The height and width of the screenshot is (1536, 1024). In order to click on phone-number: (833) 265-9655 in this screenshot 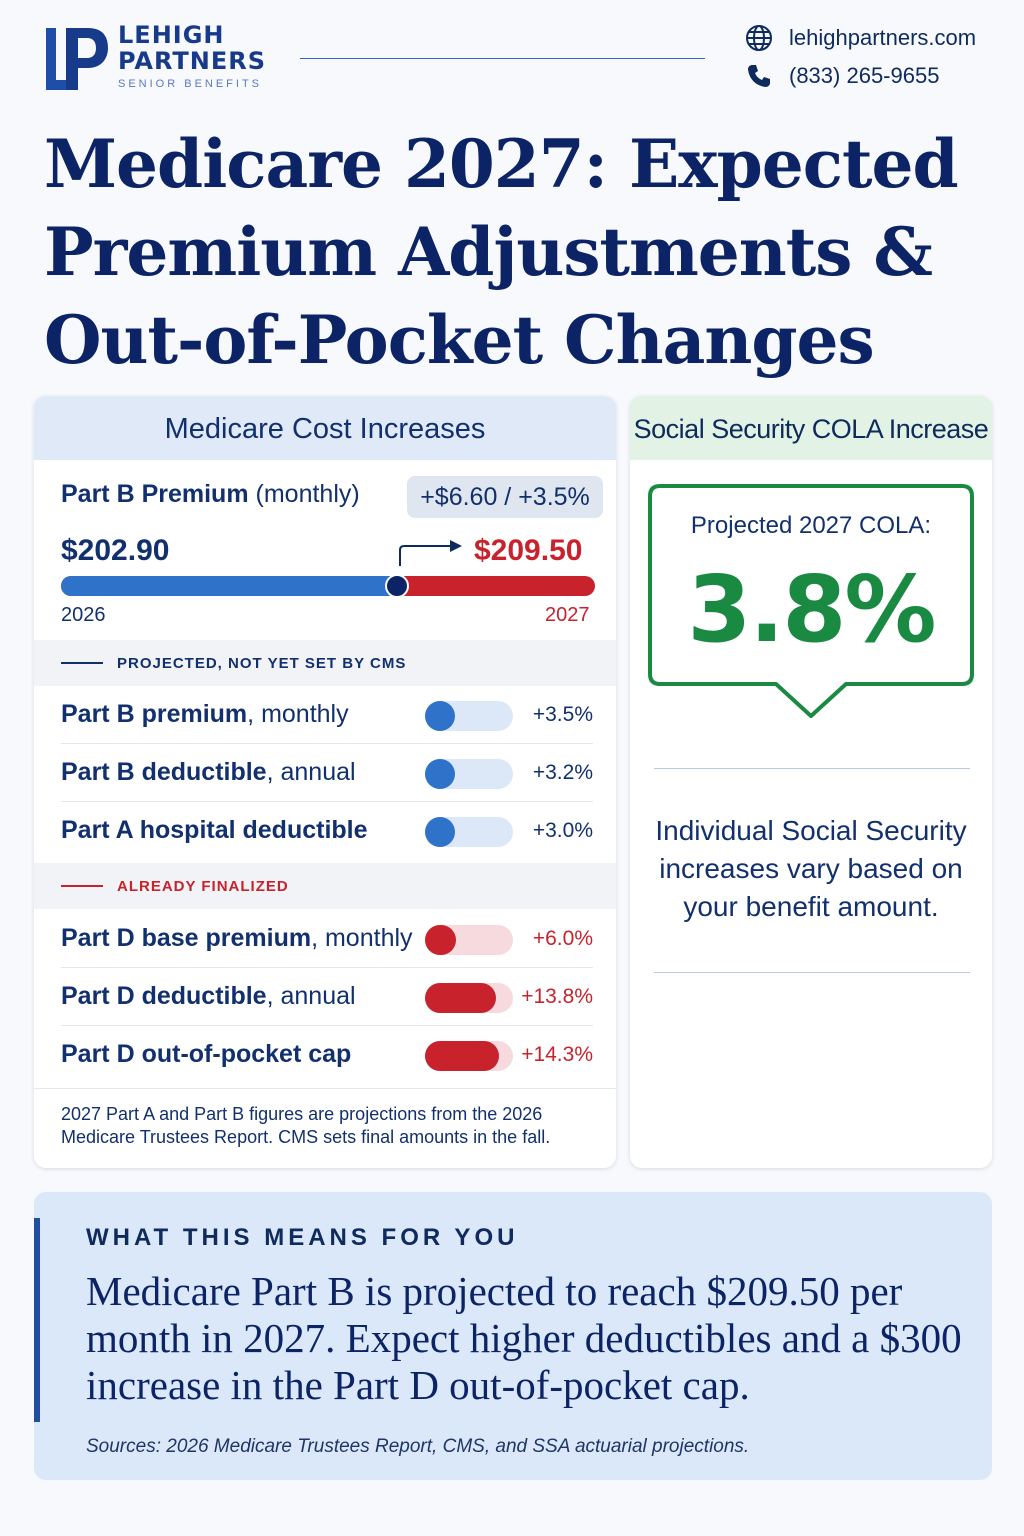, I will do `click(864, 75)`.